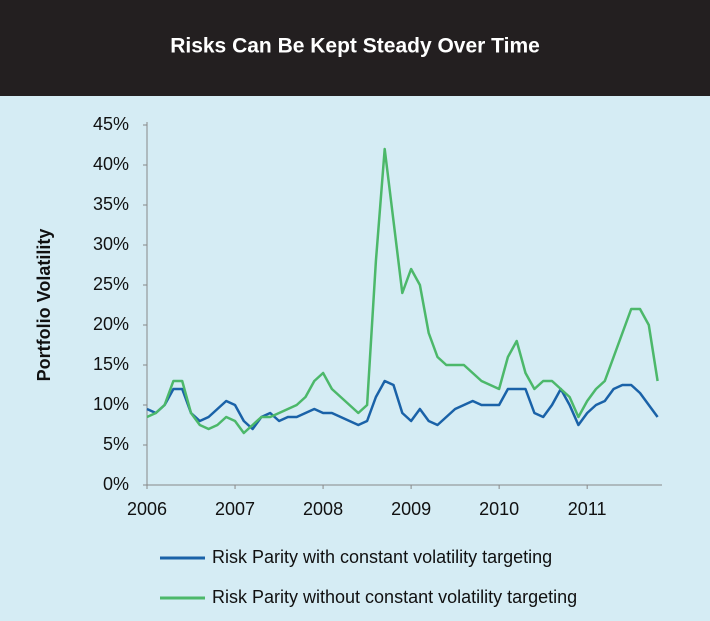 The image size is (710, 621). What do you see at coordinates (116, 484) in the screenshot?
I see `y-tick-label: 0%` at bounding box center [116, 484].